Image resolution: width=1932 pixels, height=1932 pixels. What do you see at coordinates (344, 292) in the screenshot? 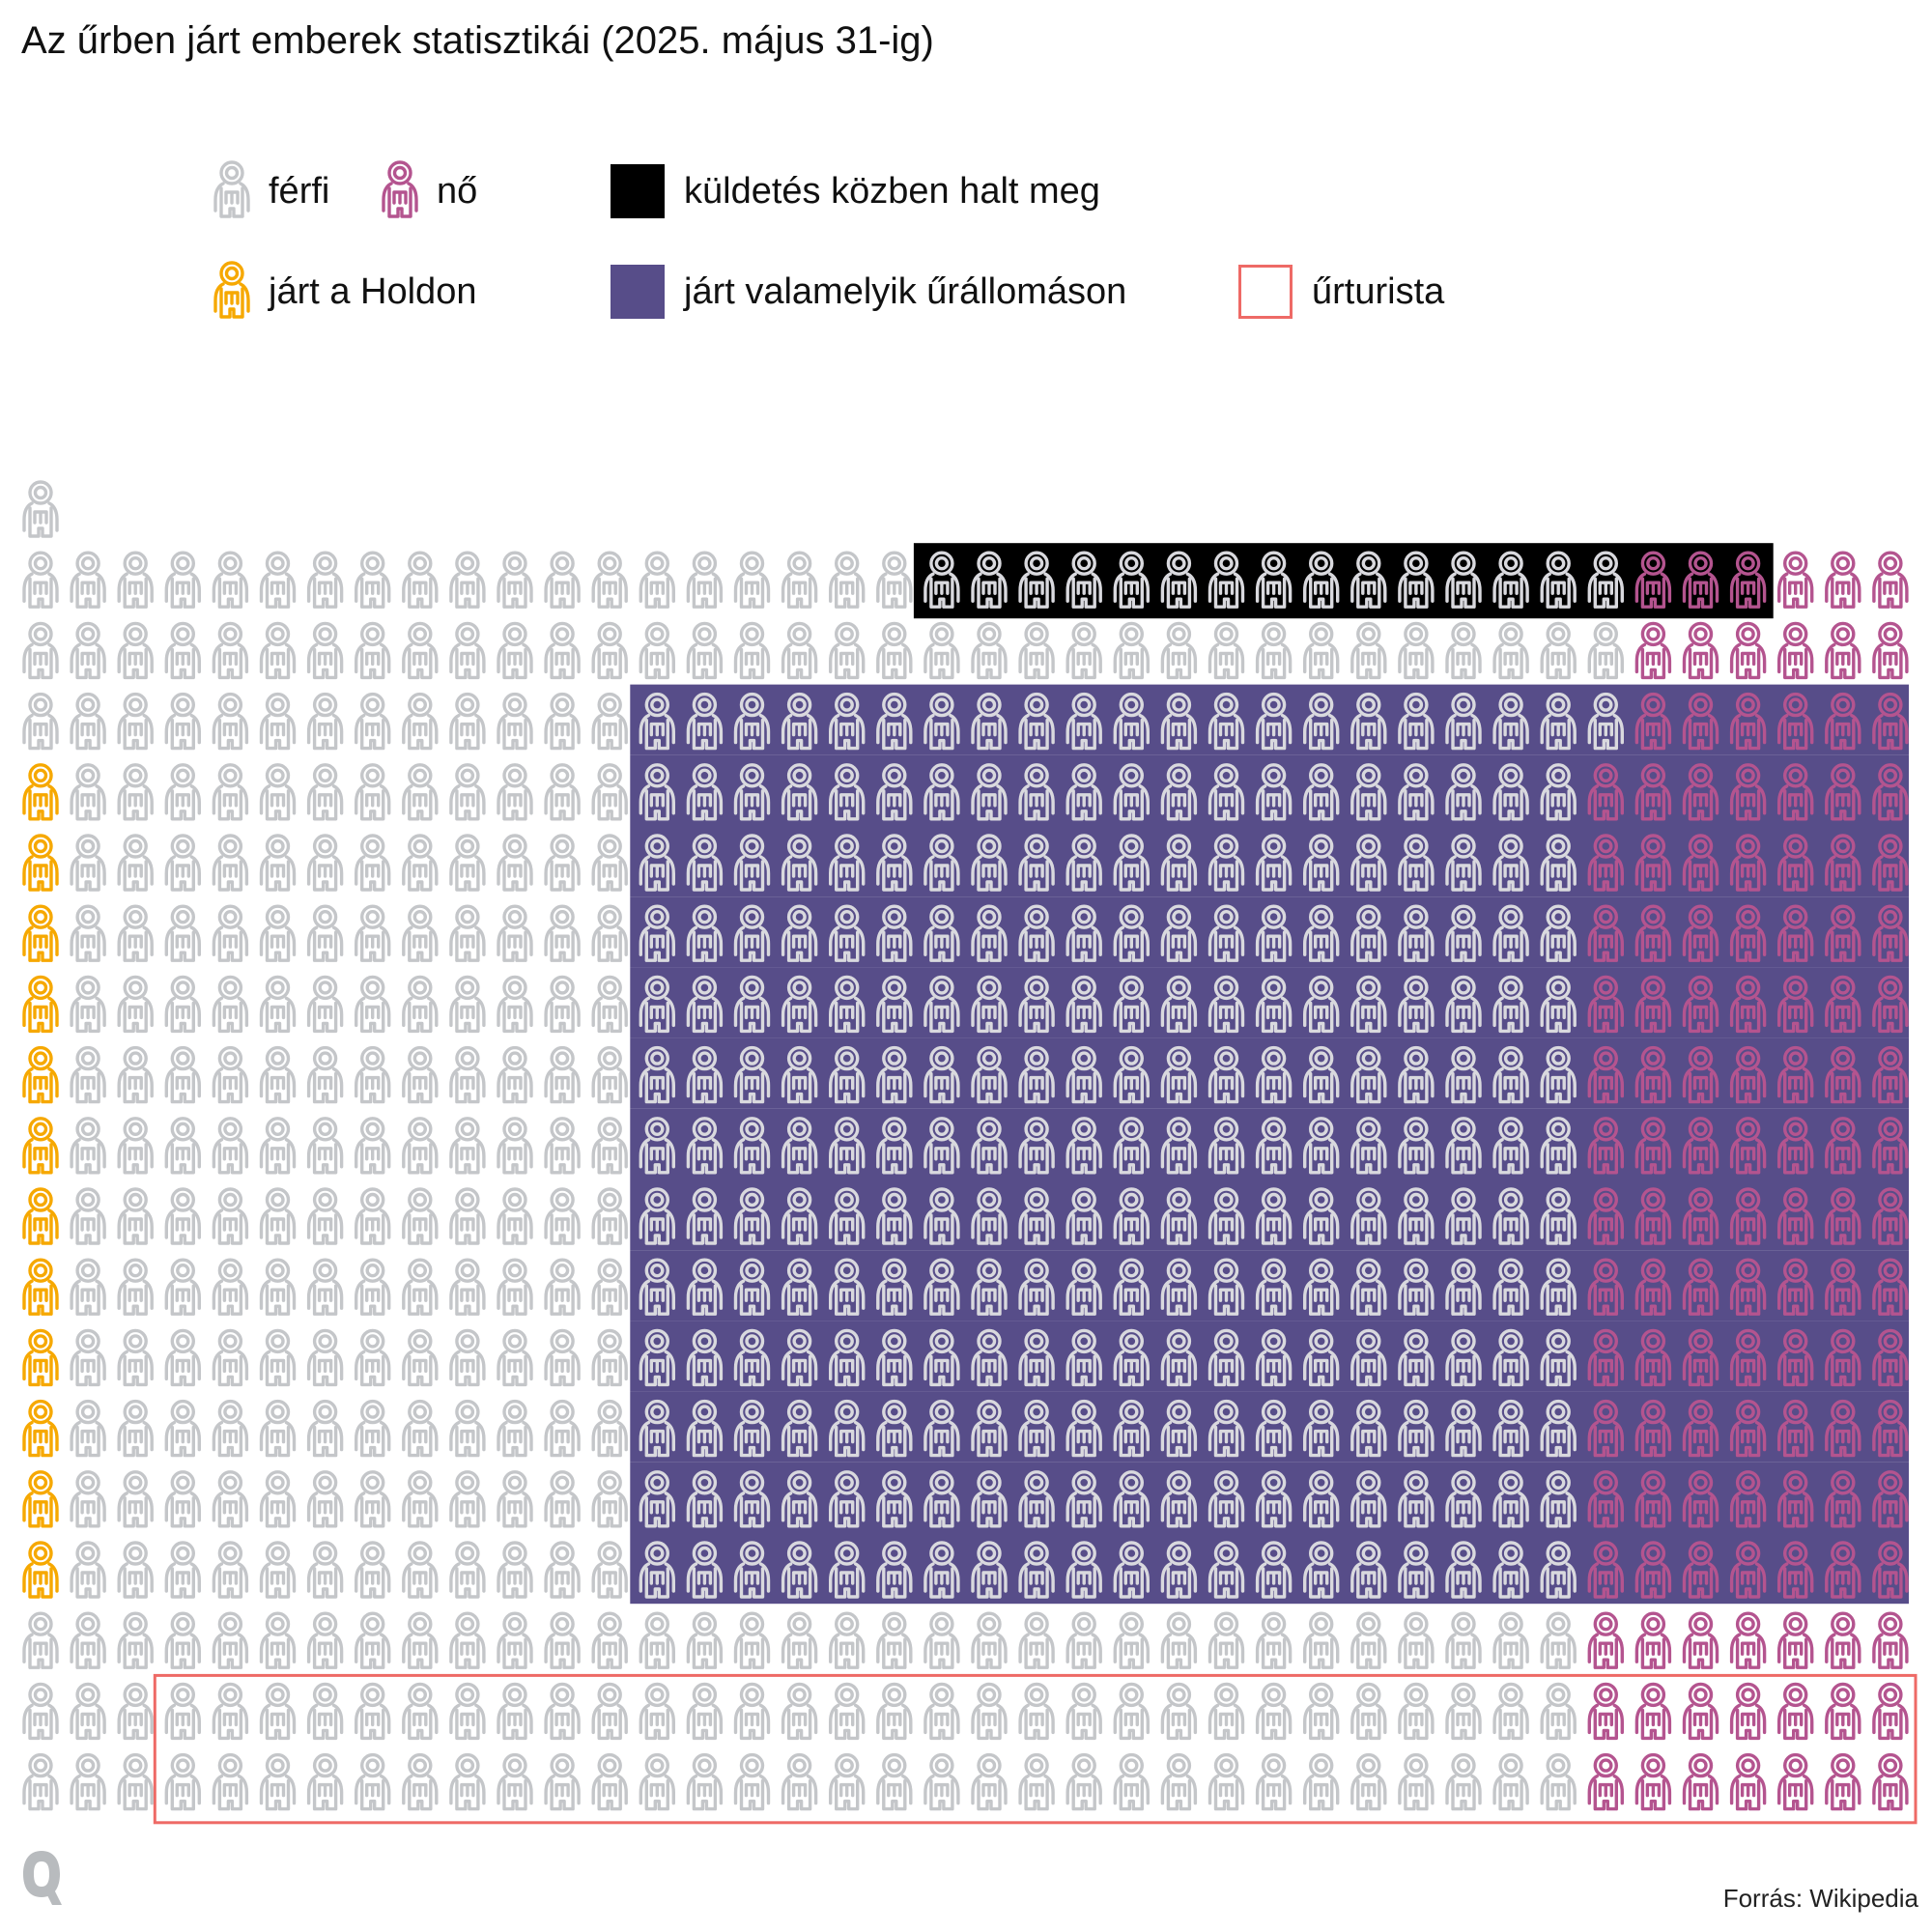
I see `legend-moon: járt a Holdon` at bounding box center [344, 292].